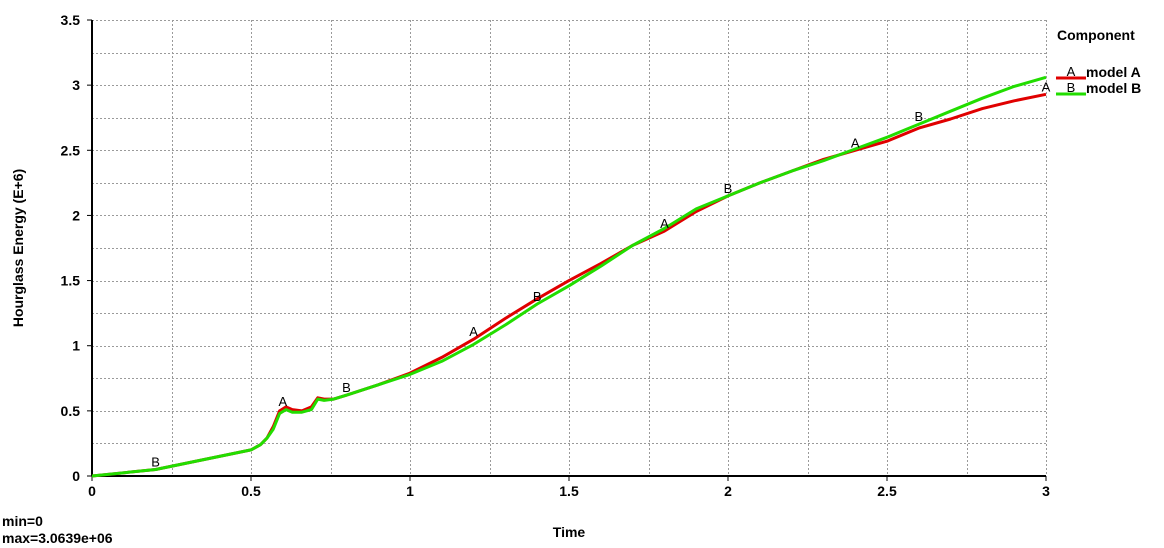 This screenshot has width=1164, height=548. Describe the element at coordinates (71, 281) in the screenshot. I see `y-tick-label: 1.5` at that location.